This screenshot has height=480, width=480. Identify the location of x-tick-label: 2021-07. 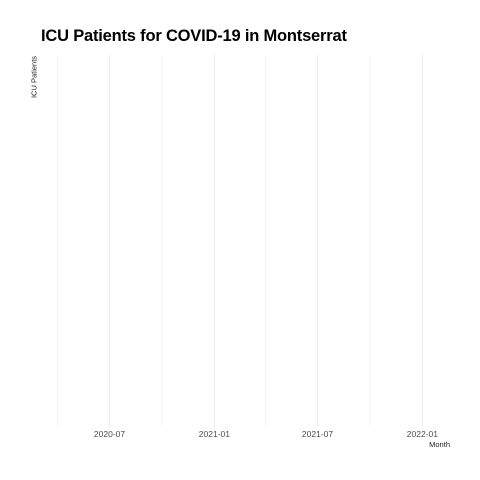
(317, 434).